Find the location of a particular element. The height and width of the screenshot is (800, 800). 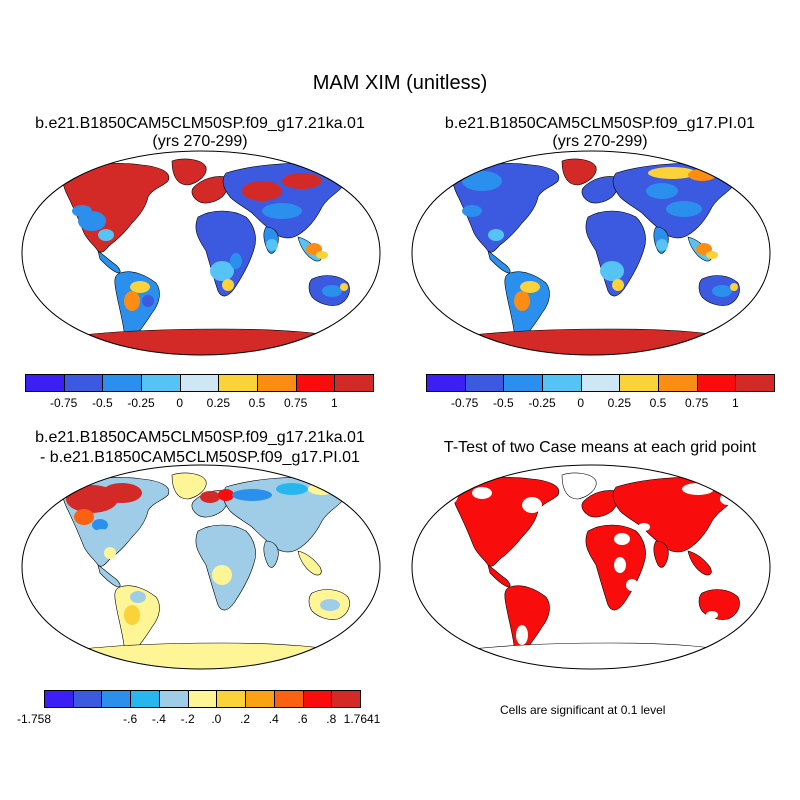

colorbar-tick-label: -.4 is located at coordinates (158, 719).